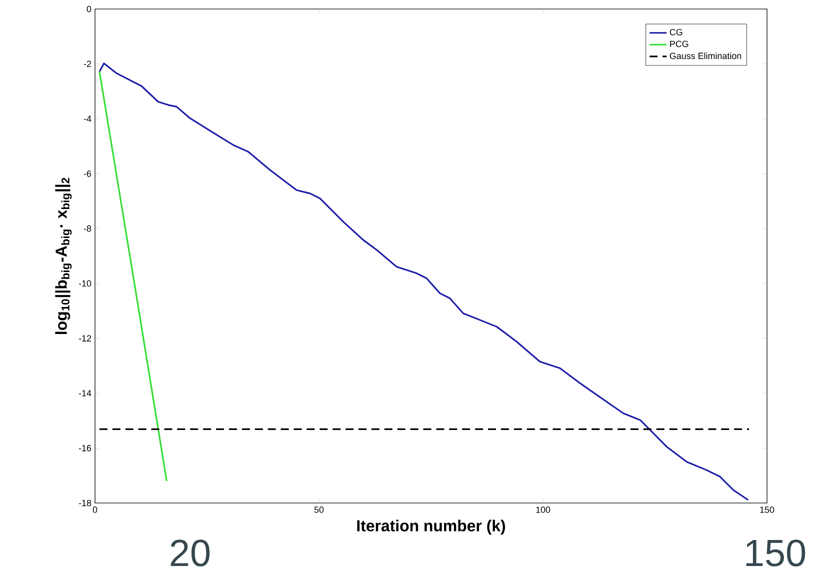 The height and width of the screenshot is (588, 823). I want to click on legend-label: Gauss Elimination, so click(706, 56).